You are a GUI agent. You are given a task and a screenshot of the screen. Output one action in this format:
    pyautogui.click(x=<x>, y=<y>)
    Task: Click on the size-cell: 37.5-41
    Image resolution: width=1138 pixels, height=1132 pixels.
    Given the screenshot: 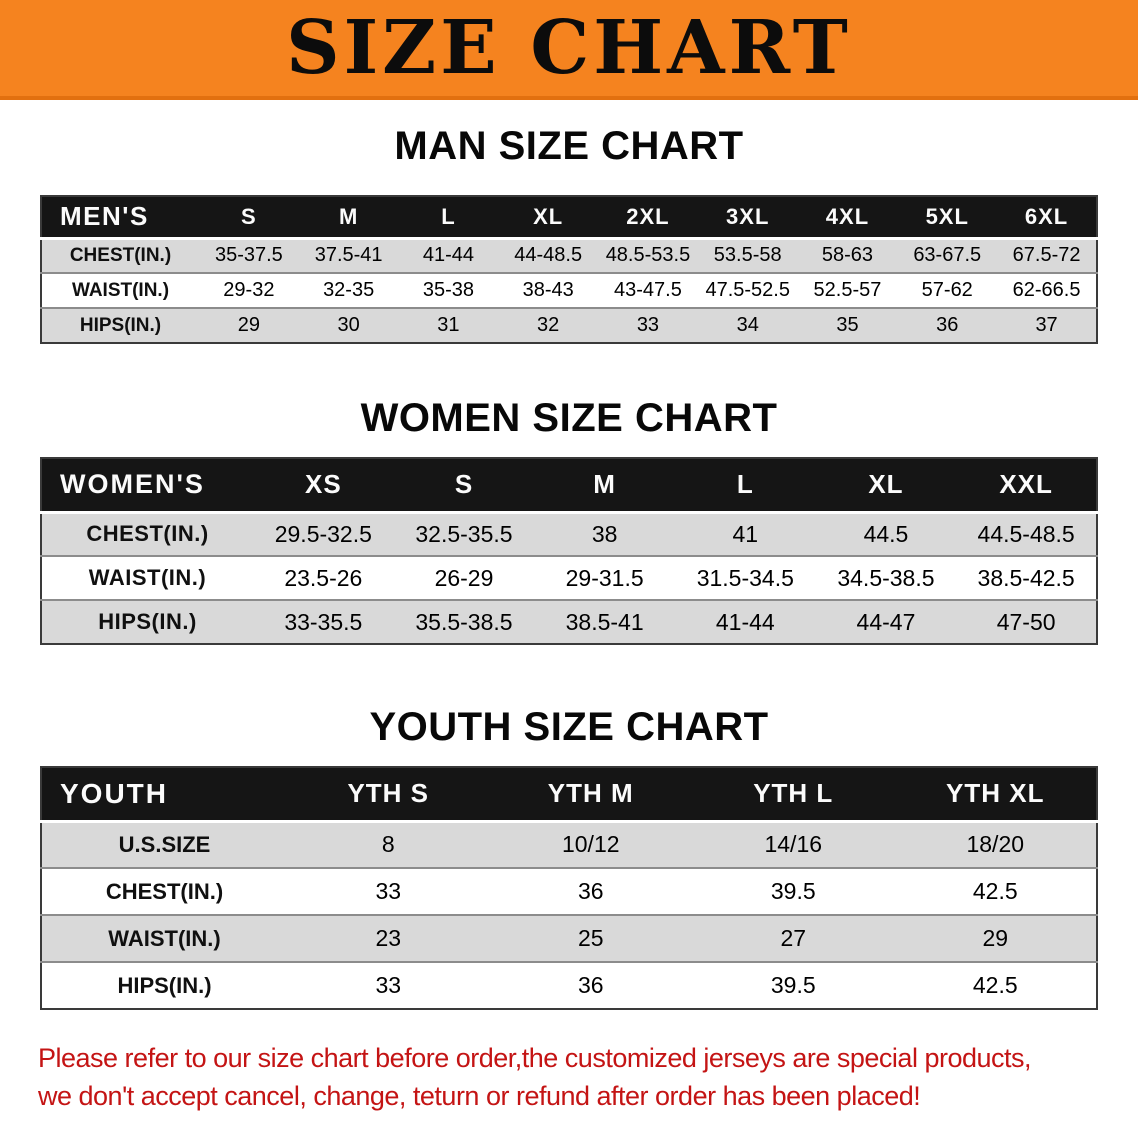 What is the action you would take?
    pyautogui.click(x=348, y=255)
    